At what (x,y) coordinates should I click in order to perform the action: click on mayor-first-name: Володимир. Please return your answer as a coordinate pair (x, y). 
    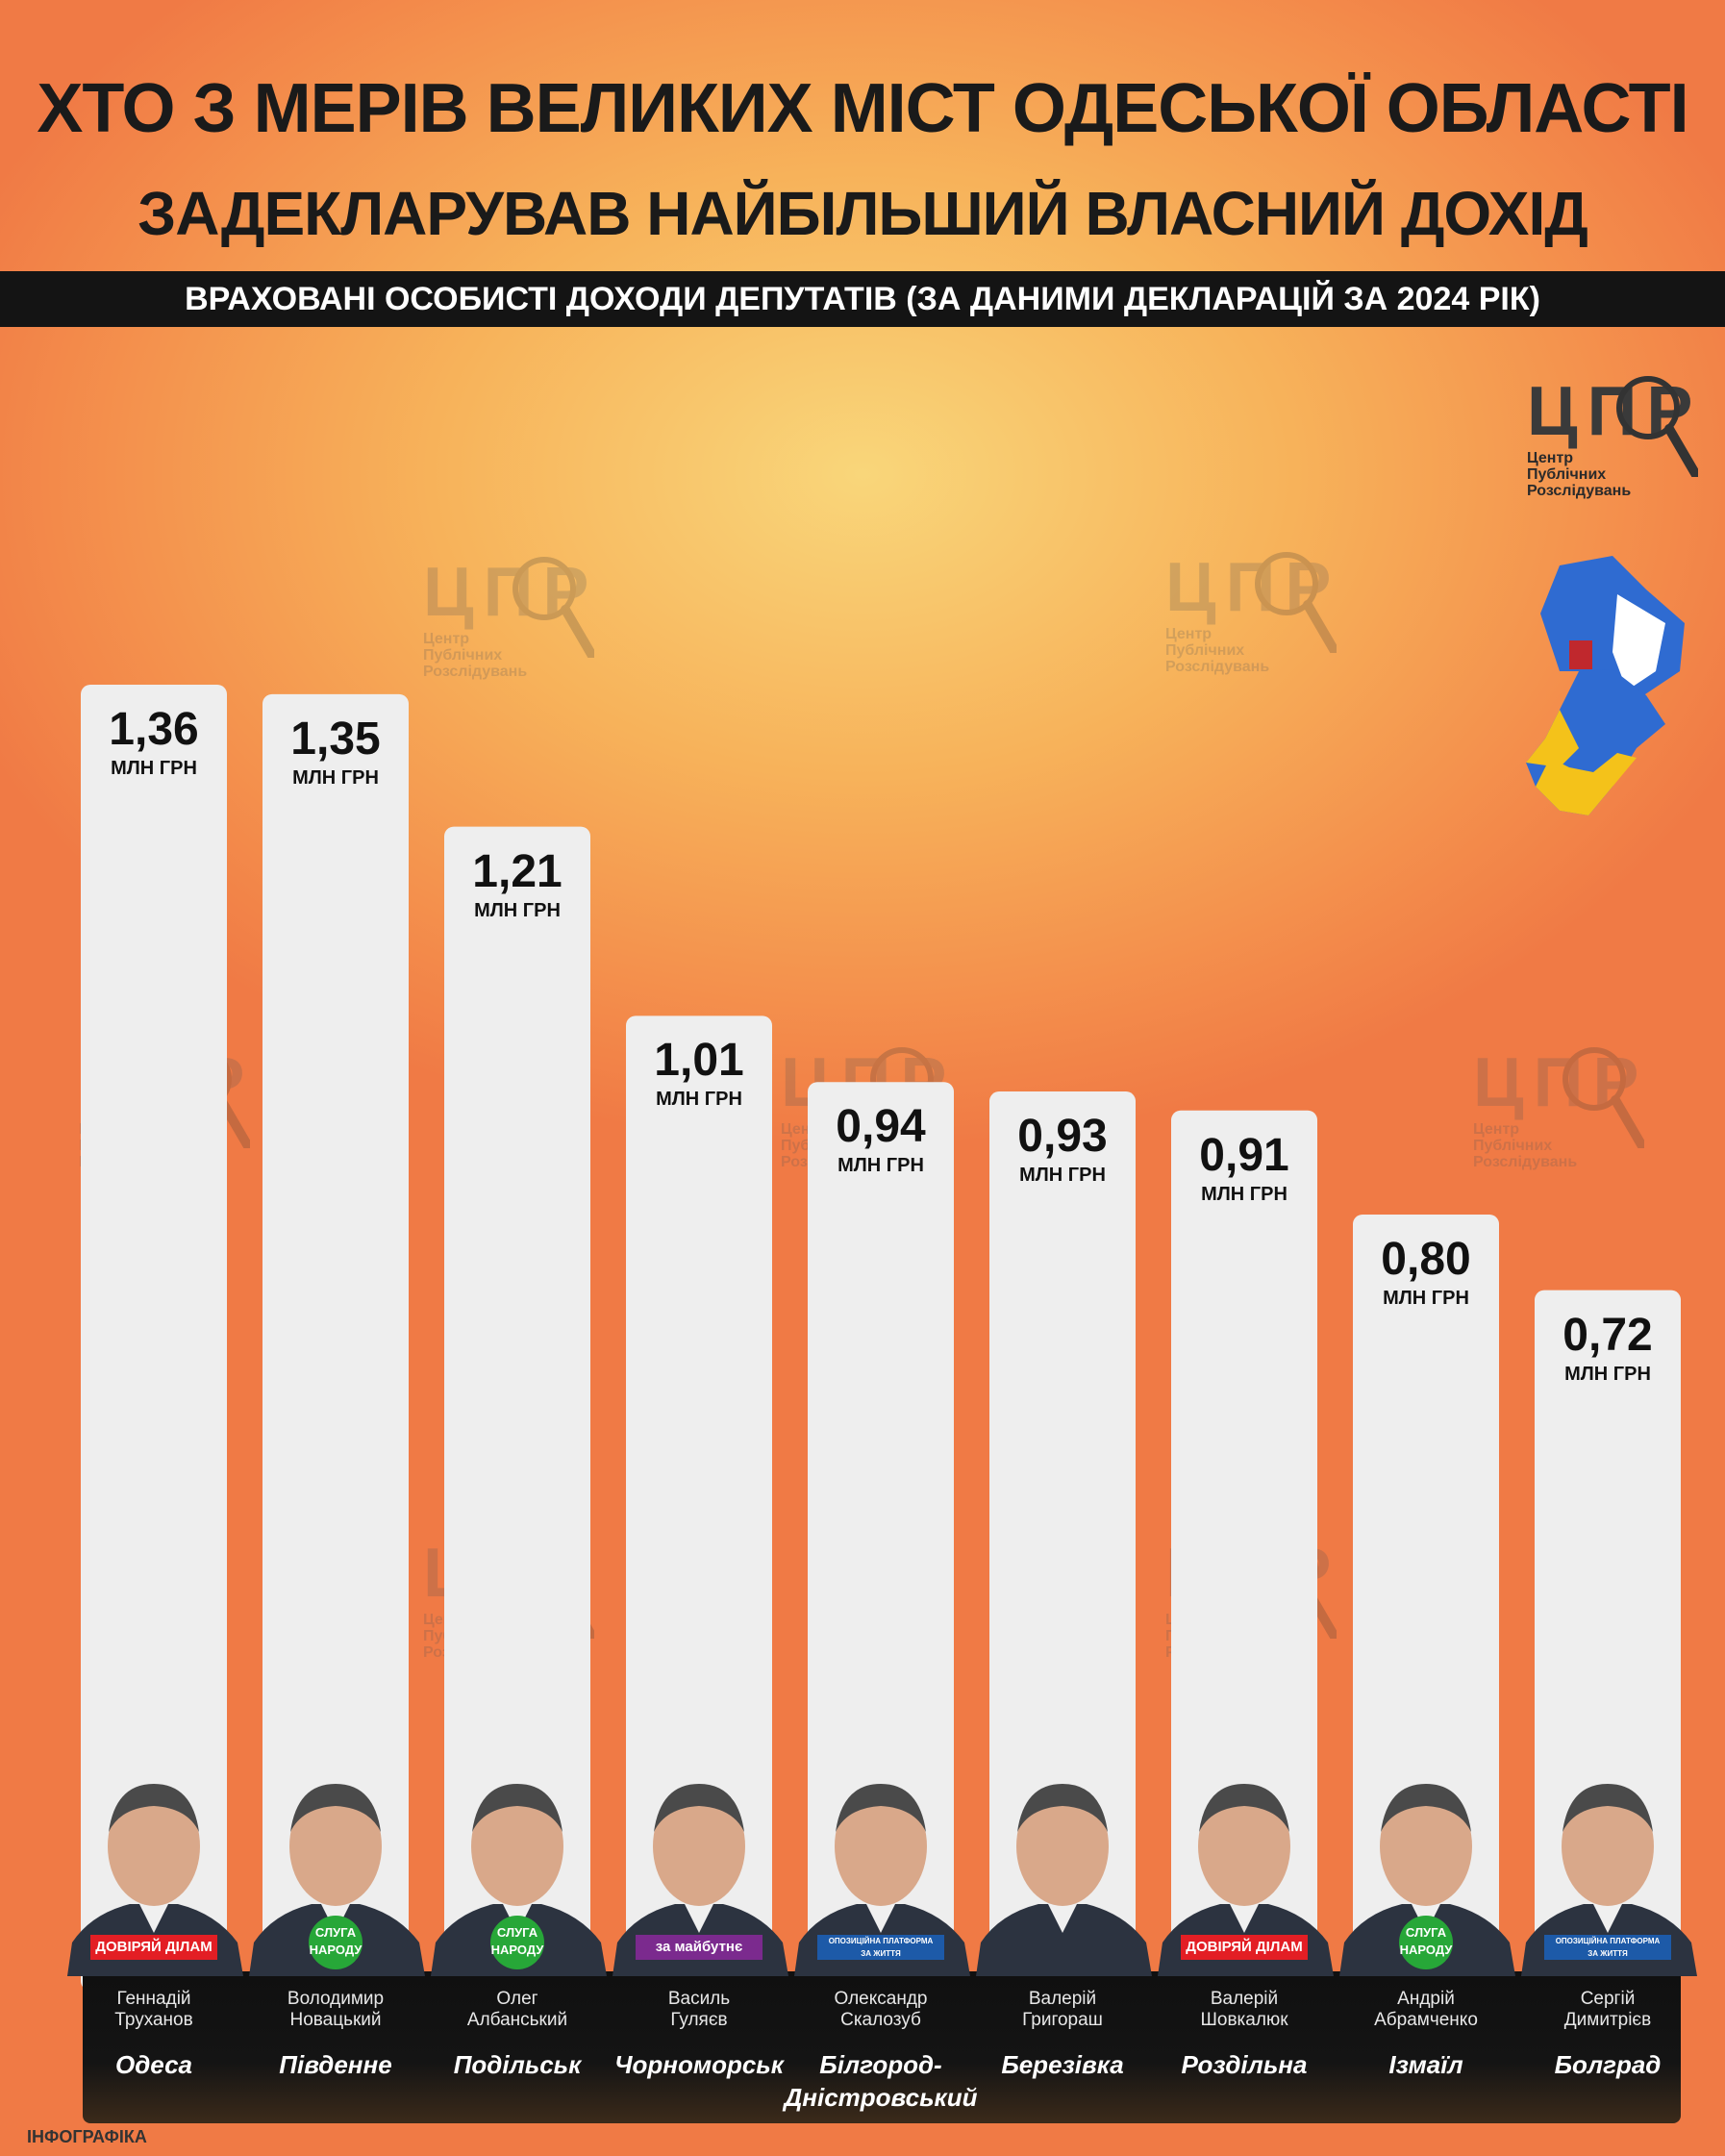
    Looking at the image, I should click on (336, 1999).